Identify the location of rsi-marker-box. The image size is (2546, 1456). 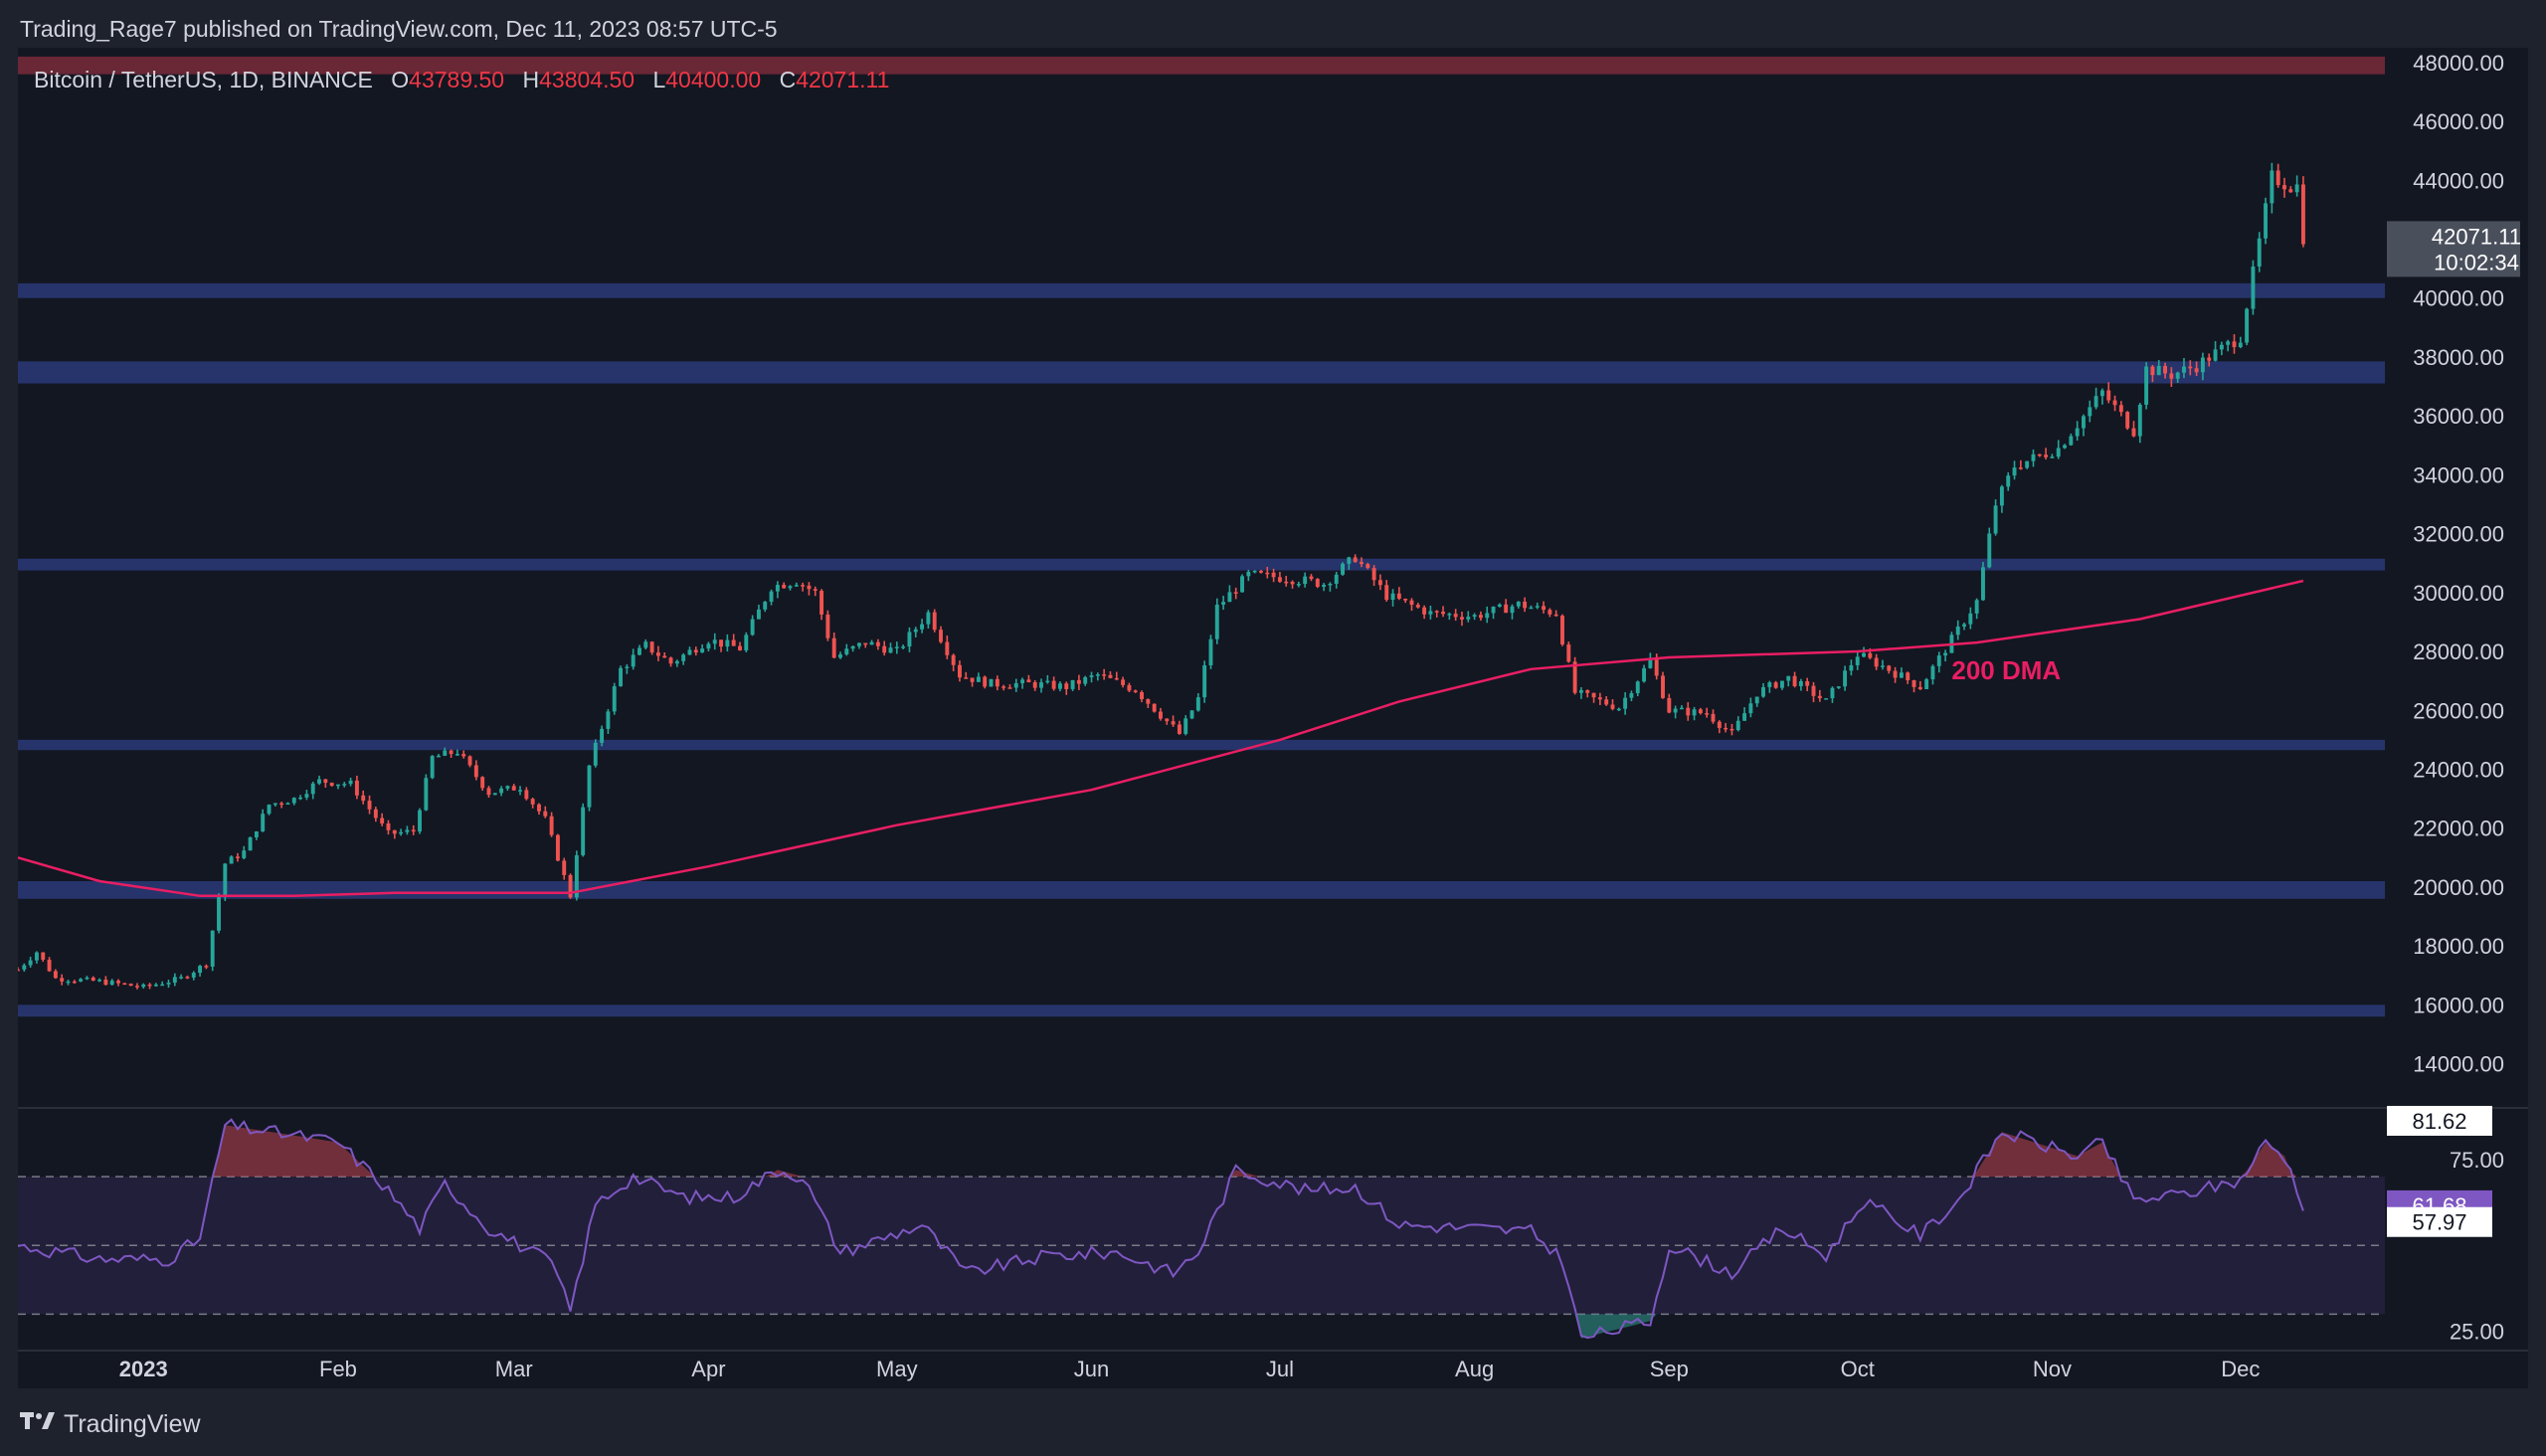
(2439, 1120).